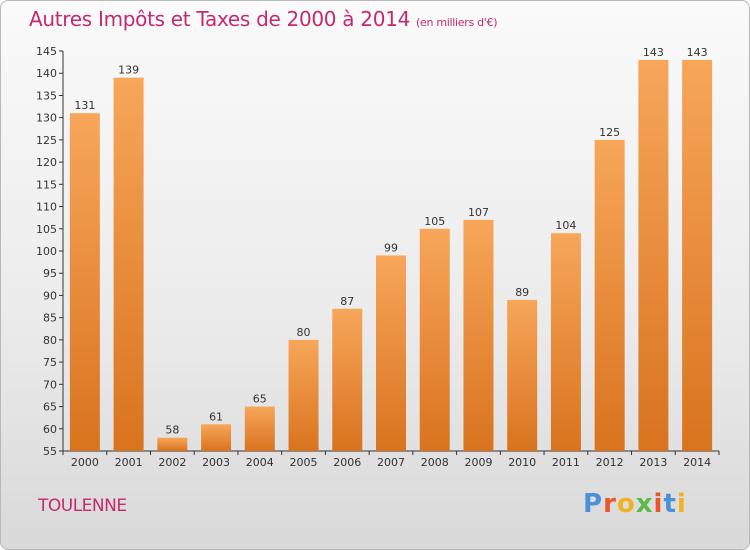  What do you see at coordinates (653, 52) in the screenshot?
I see `data-label-2013: 143` at bounding box center [653, 52].